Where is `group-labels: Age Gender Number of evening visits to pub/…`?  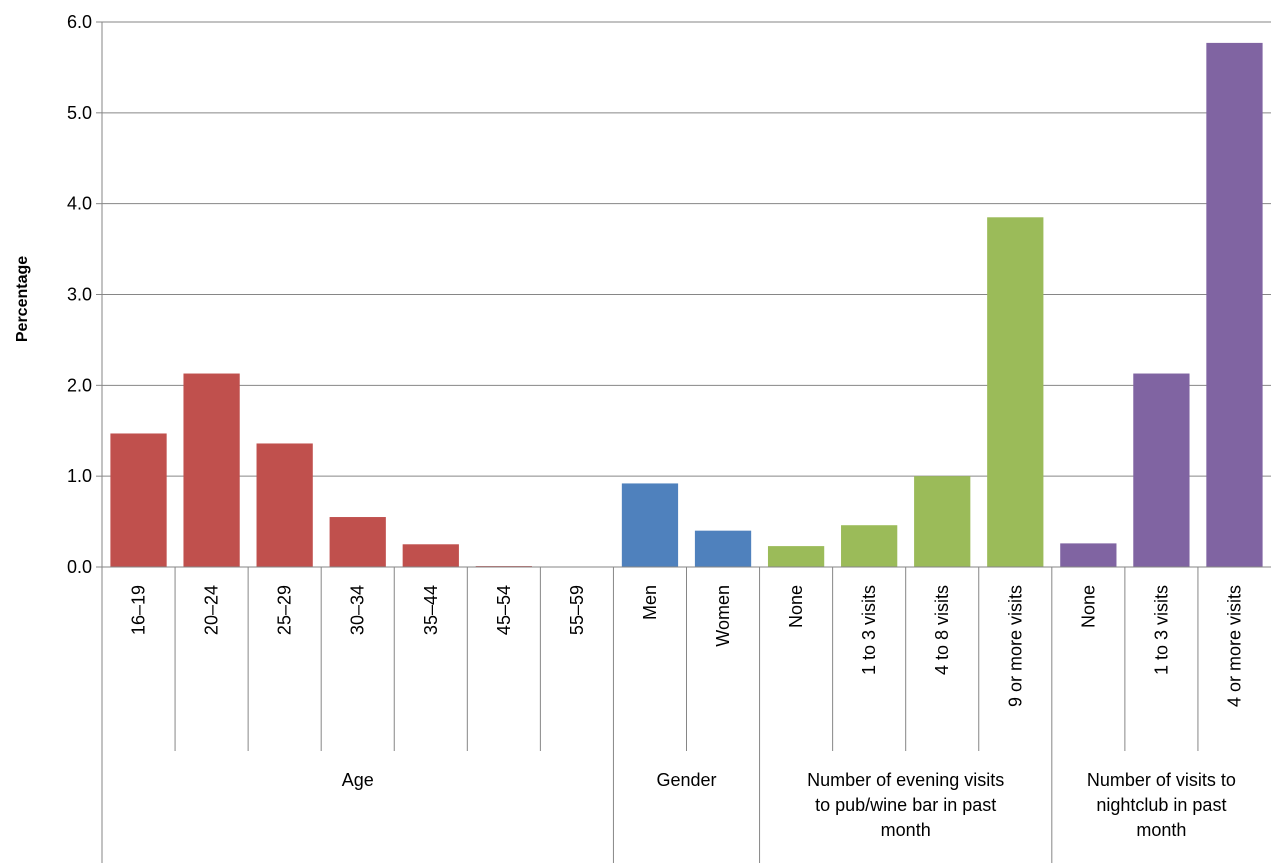 group-labels: Age Gender Number of evening visits to pub/… is located at coordinates (789, 805).